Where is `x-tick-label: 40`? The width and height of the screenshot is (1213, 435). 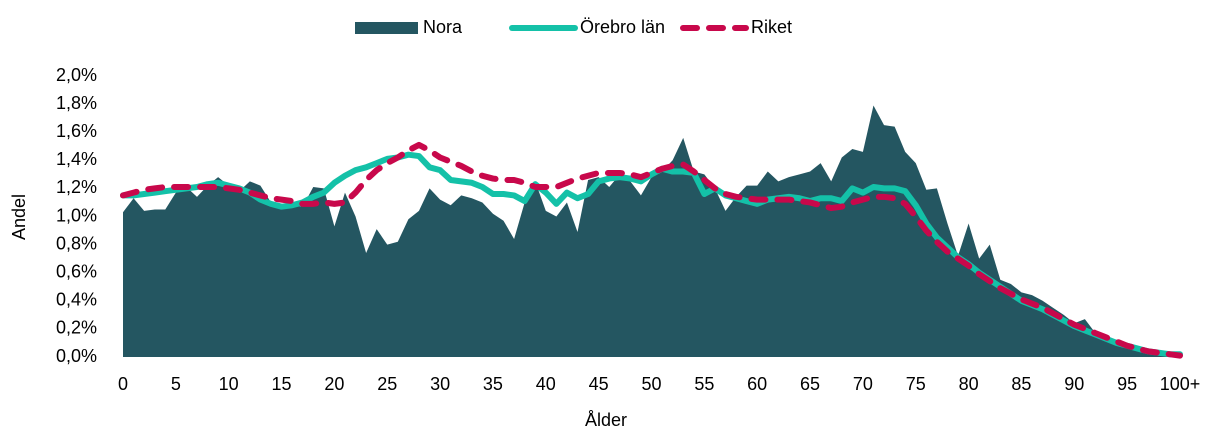
x-tick-label: 40 is located at coordinates (546, 384).